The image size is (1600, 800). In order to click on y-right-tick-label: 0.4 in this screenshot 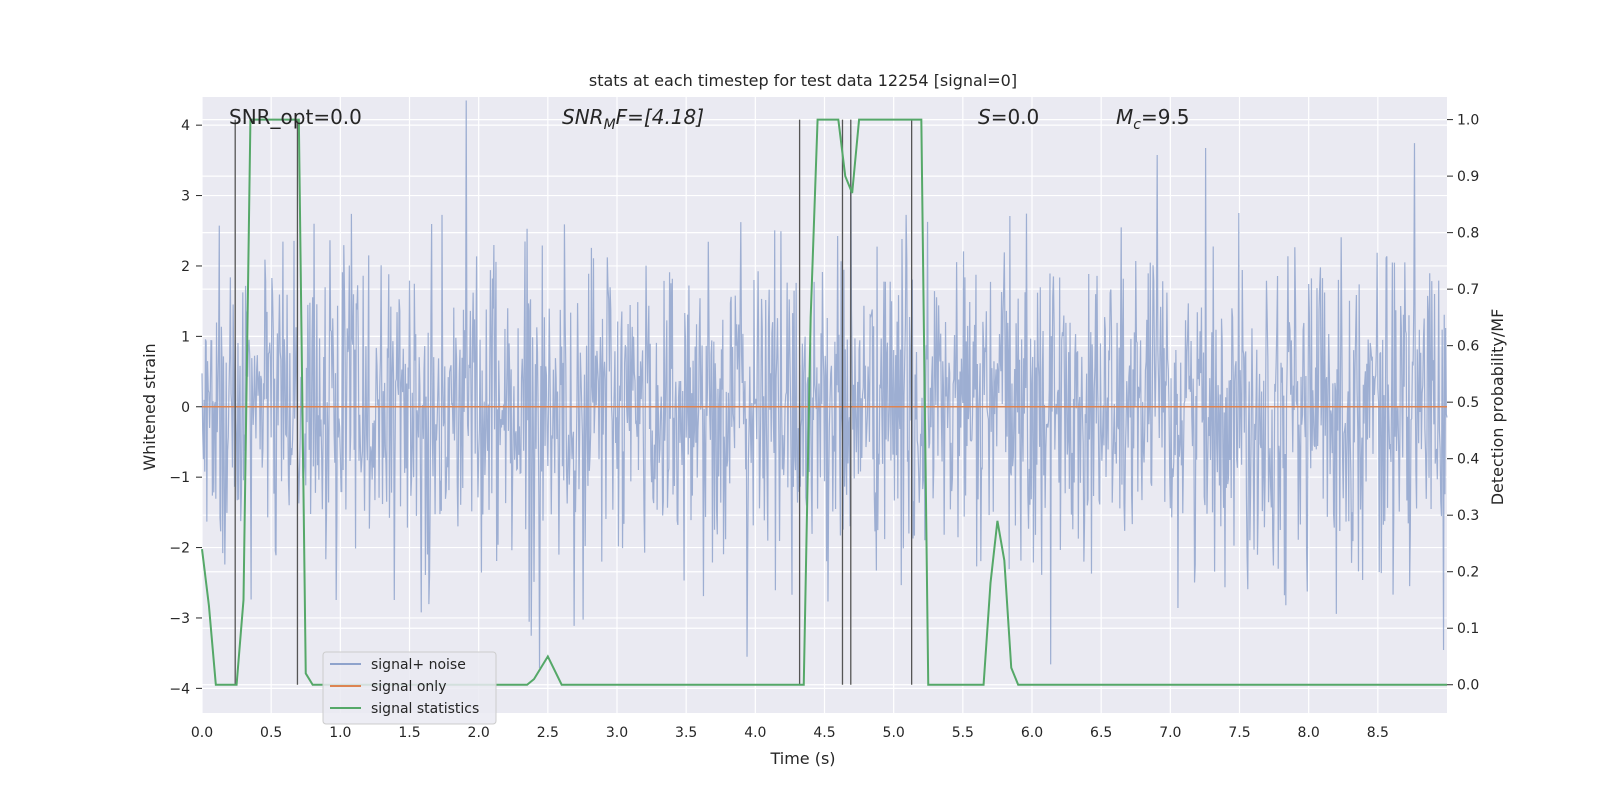, I will do `click(1468, 460)`.